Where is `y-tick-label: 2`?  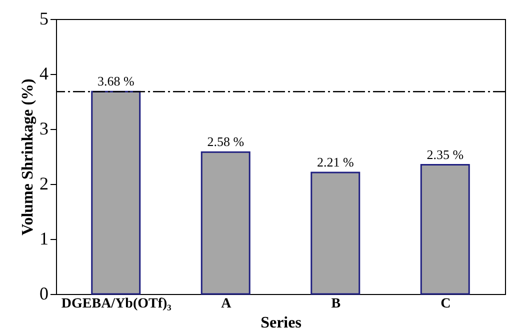
y-tick-label: 2 is located at coordinates (44, 184).